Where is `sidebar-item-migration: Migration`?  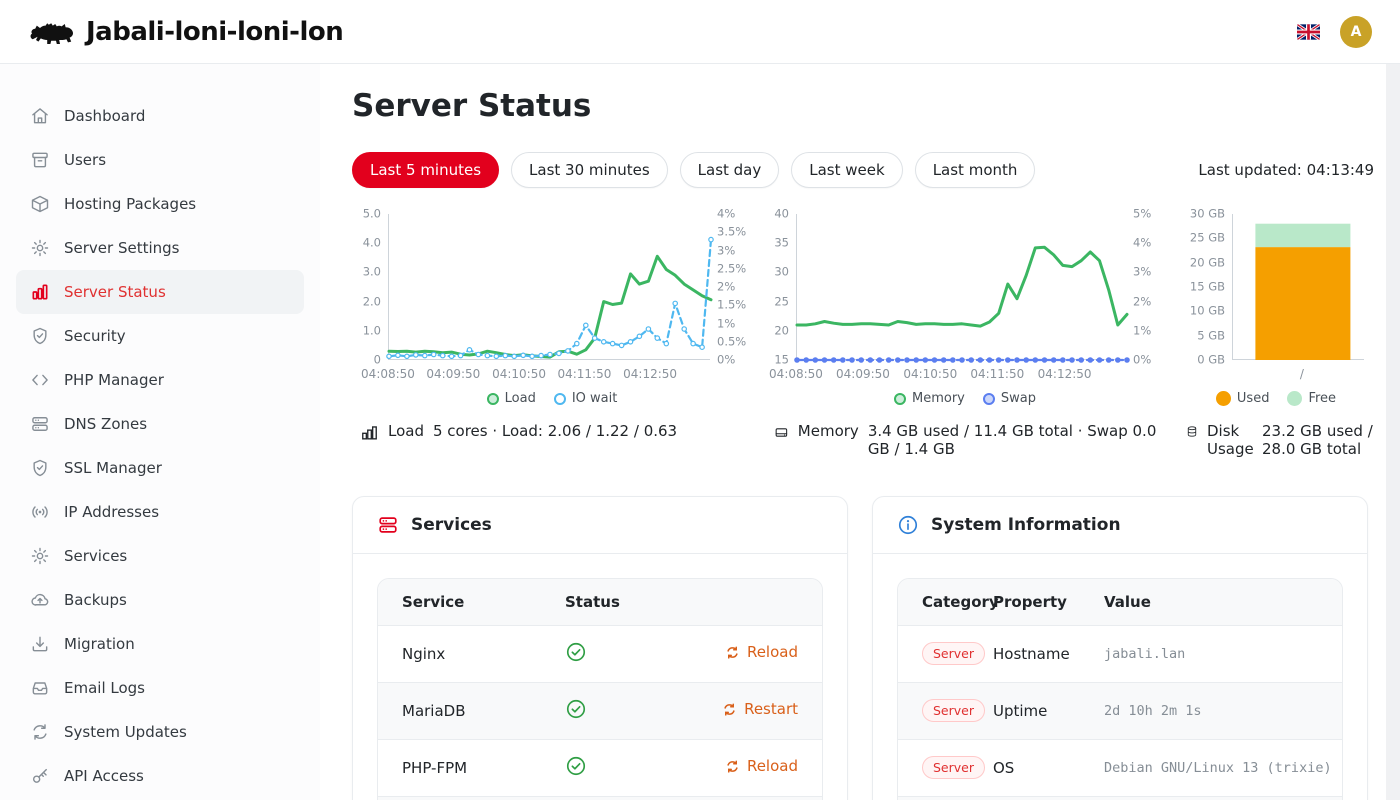 sidebar-item-migration: Migration is located at coordinates (160, 644).